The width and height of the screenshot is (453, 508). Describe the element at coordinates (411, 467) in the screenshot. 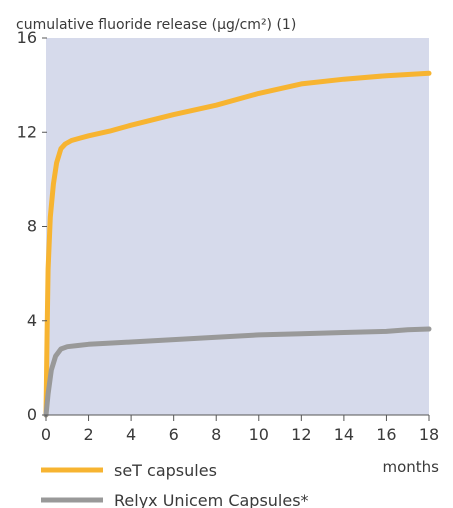

I see `x-axis-unit-label: months` at that location.